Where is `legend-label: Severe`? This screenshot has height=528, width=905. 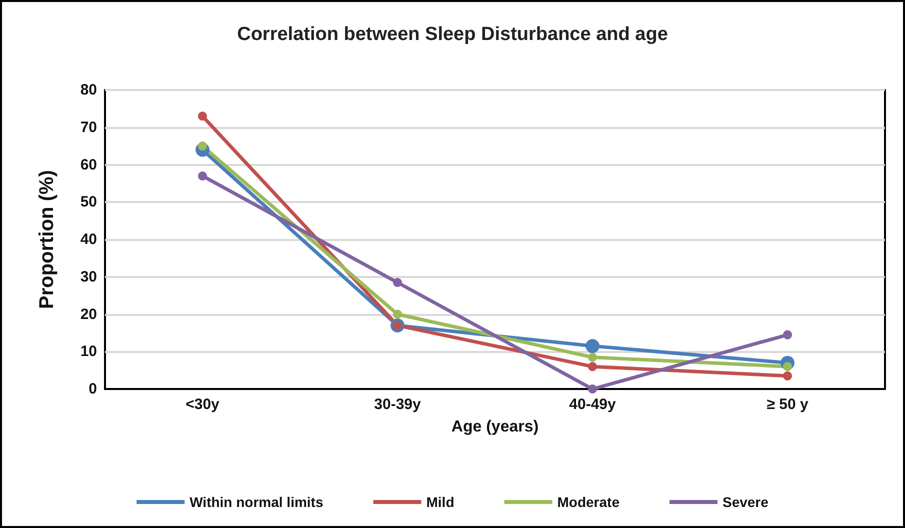
legend-label: Severe is located at coordinates (745, 502).